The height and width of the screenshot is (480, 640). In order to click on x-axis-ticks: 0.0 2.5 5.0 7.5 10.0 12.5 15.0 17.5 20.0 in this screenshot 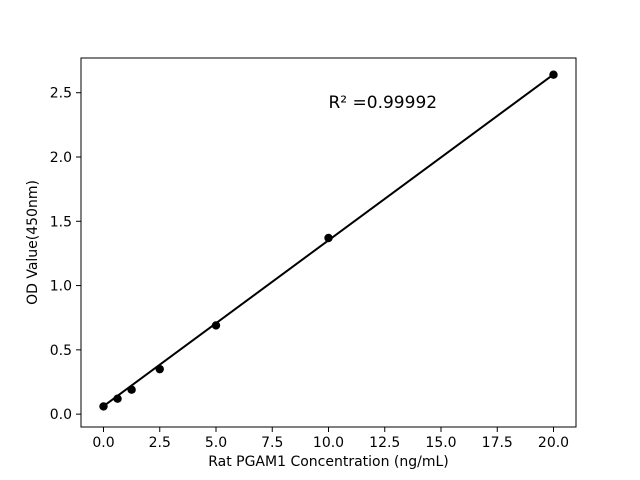, I will do `click(330, 439)`.